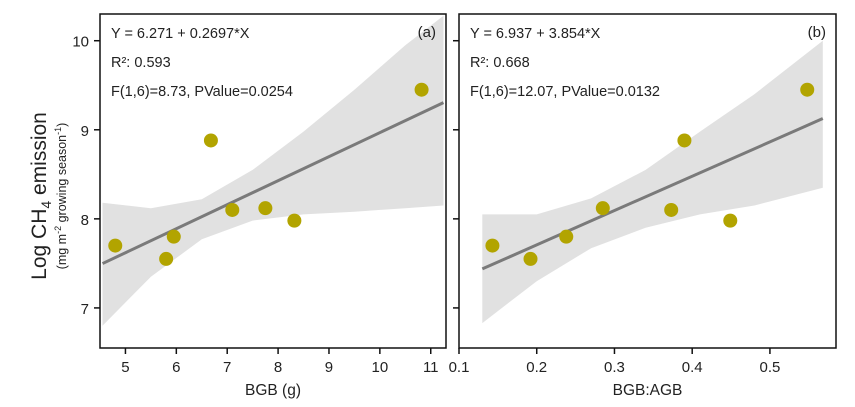  Describe the element at coordinates (176, 367) in the screenshot. I see `x-tick-label: 6` at that location.